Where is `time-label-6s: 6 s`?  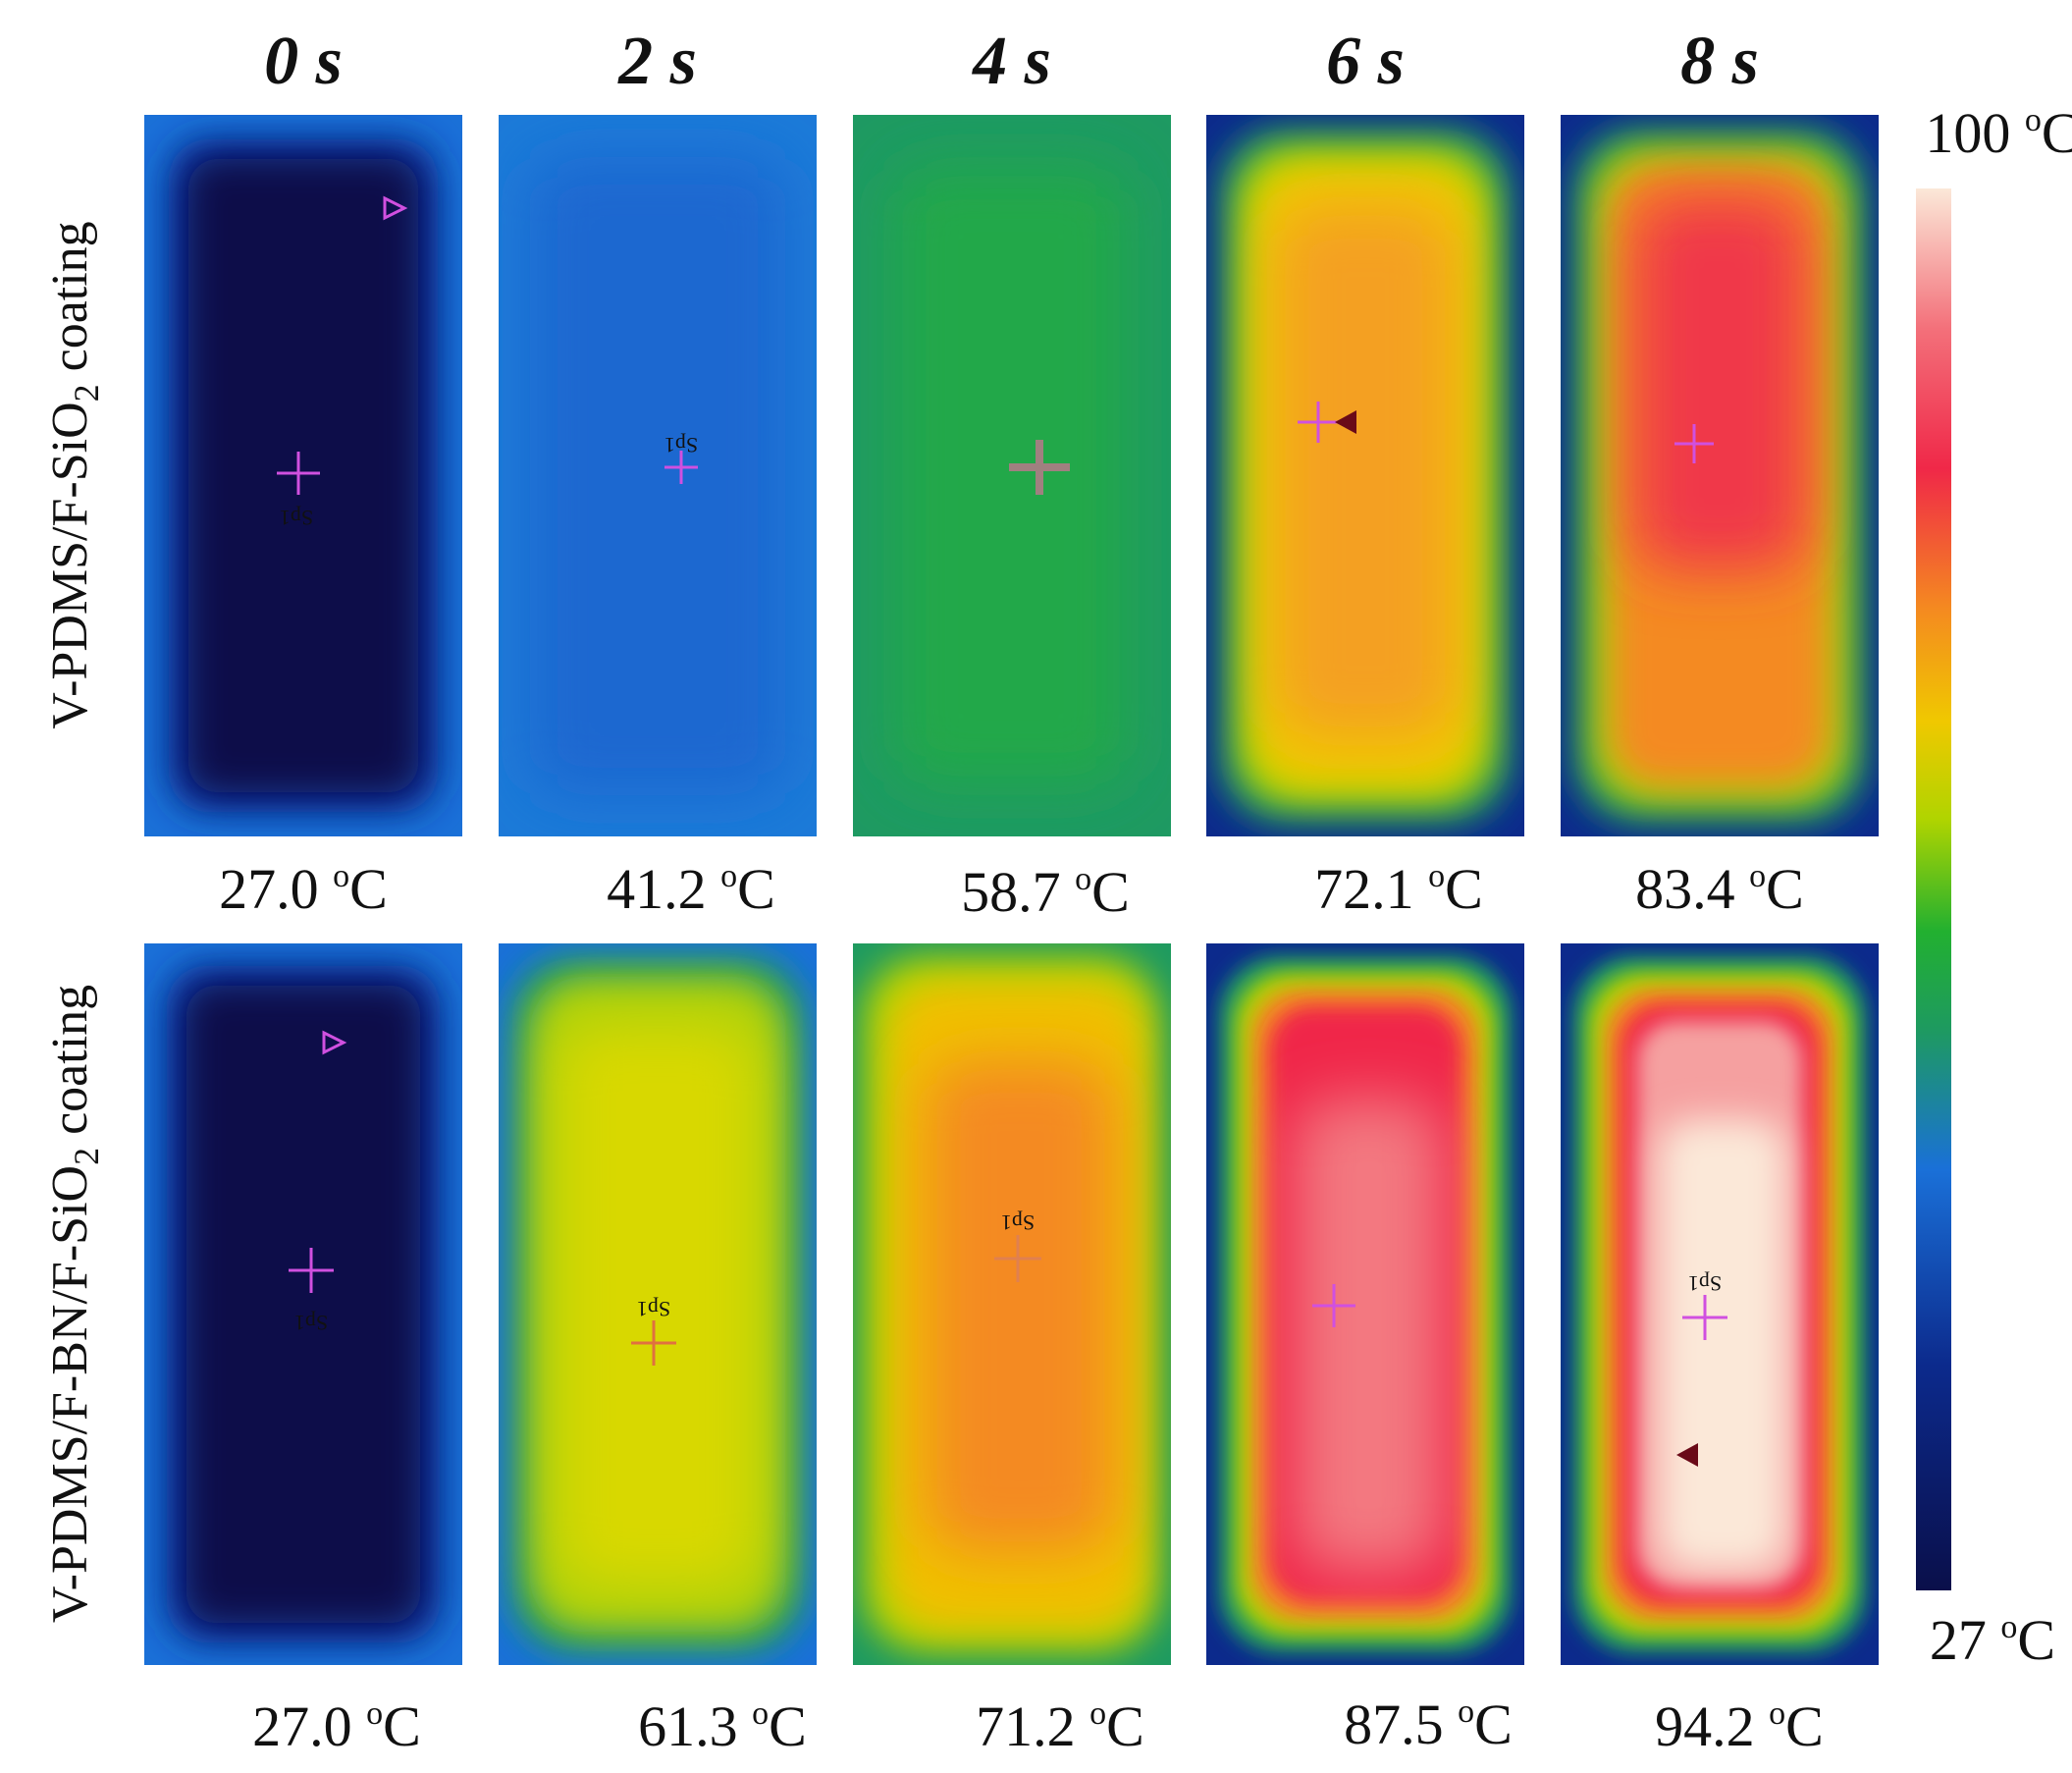 time-label-6s: 6 s is located at coordinates (1366, 62).